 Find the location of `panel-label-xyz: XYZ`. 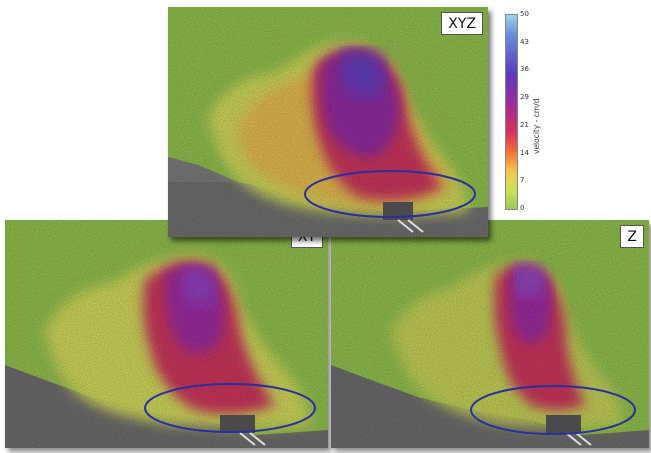

panel-label-xyz: XYZ is located at coordinates (462, 23).